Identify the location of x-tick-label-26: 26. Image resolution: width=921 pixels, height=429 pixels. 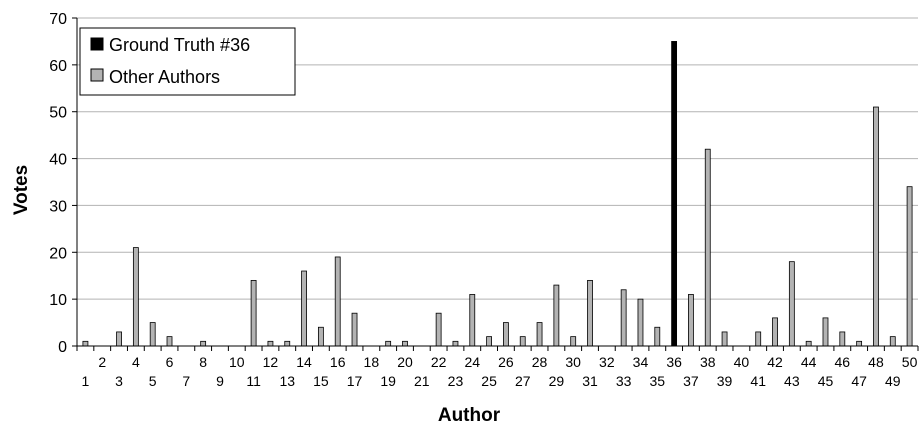
(506, 362).